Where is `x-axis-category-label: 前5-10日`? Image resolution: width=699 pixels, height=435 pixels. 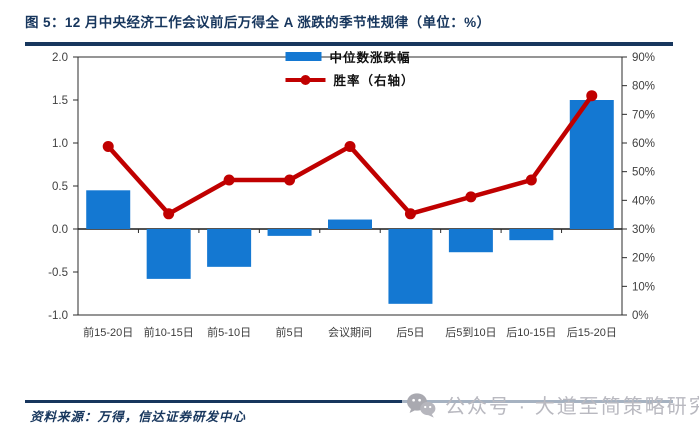
x-axis-category-label: 前5-10日 is located at coordinates (229, 332).